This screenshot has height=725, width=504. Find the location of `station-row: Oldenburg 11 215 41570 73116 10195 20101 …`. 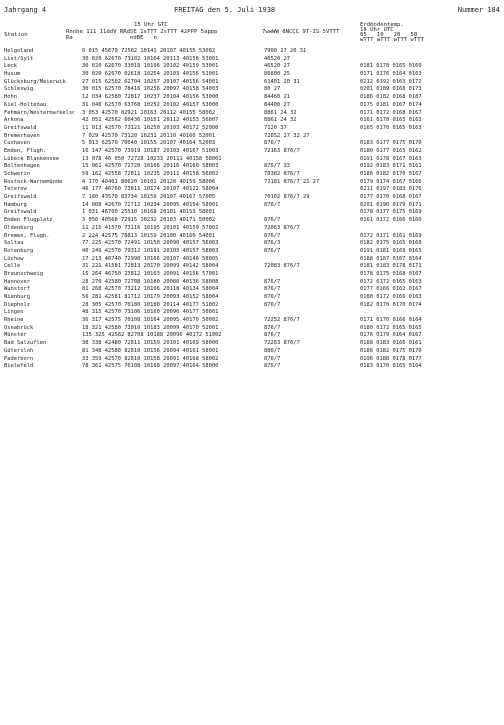

station-row: Oldenburg 11 215 41570 73116 10195 20101 … is located at coordinates (252, 229).